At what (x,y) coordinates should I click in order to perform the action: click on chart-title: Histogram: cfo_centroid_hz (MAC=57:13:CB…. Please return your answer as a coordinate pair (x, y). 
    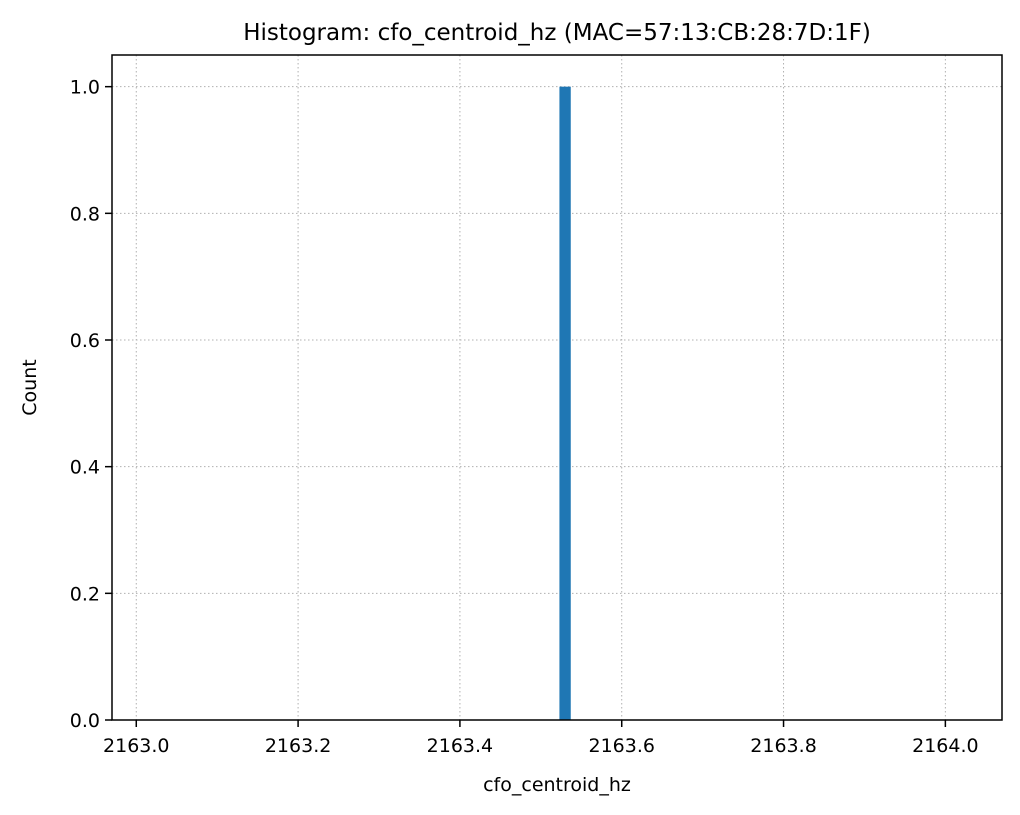
    Looking at the image, I should click on (557, 33).